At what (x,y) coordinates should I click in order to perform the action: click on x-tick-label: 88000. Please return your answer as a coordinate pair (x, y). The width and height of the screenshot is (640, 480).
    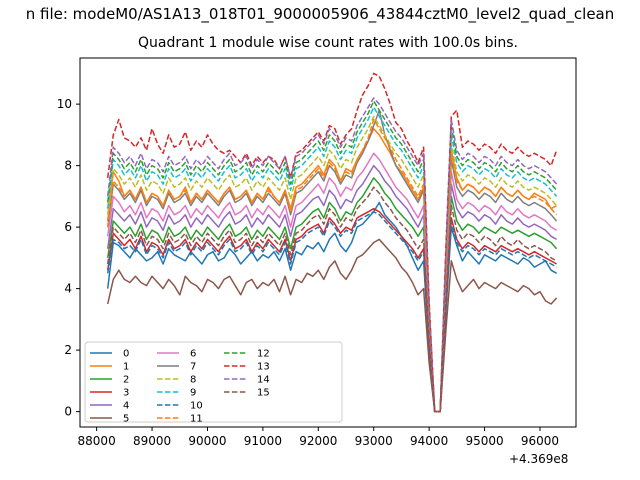
    Looking at the image, I should click on (97, 441).